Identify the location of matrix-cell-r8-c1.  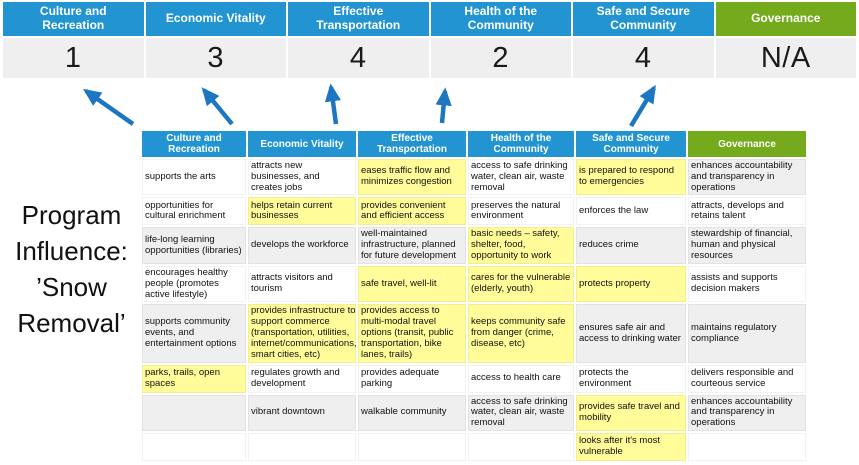
(194, 447).